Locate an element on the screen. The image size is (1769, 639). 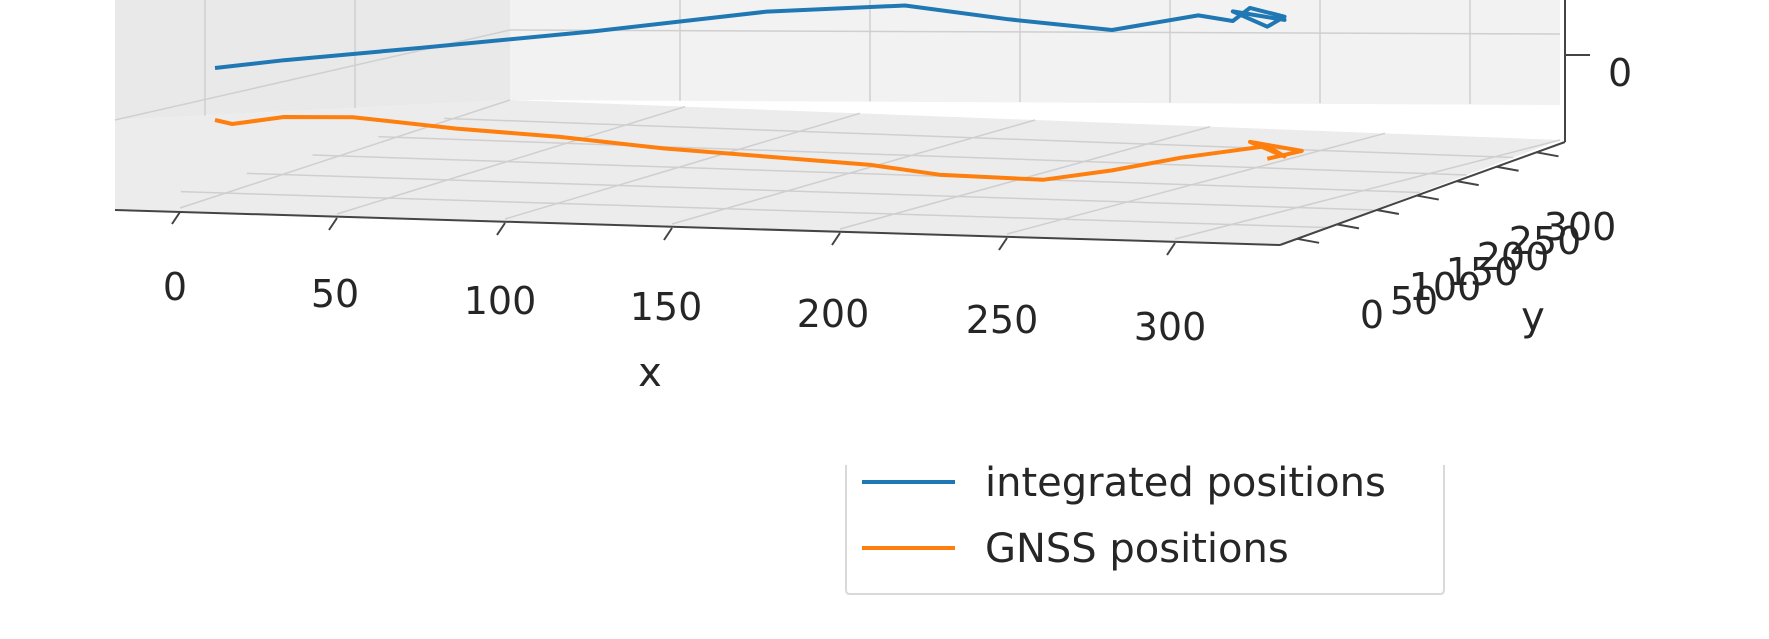
side-pane is located at coordinates (312, 60).